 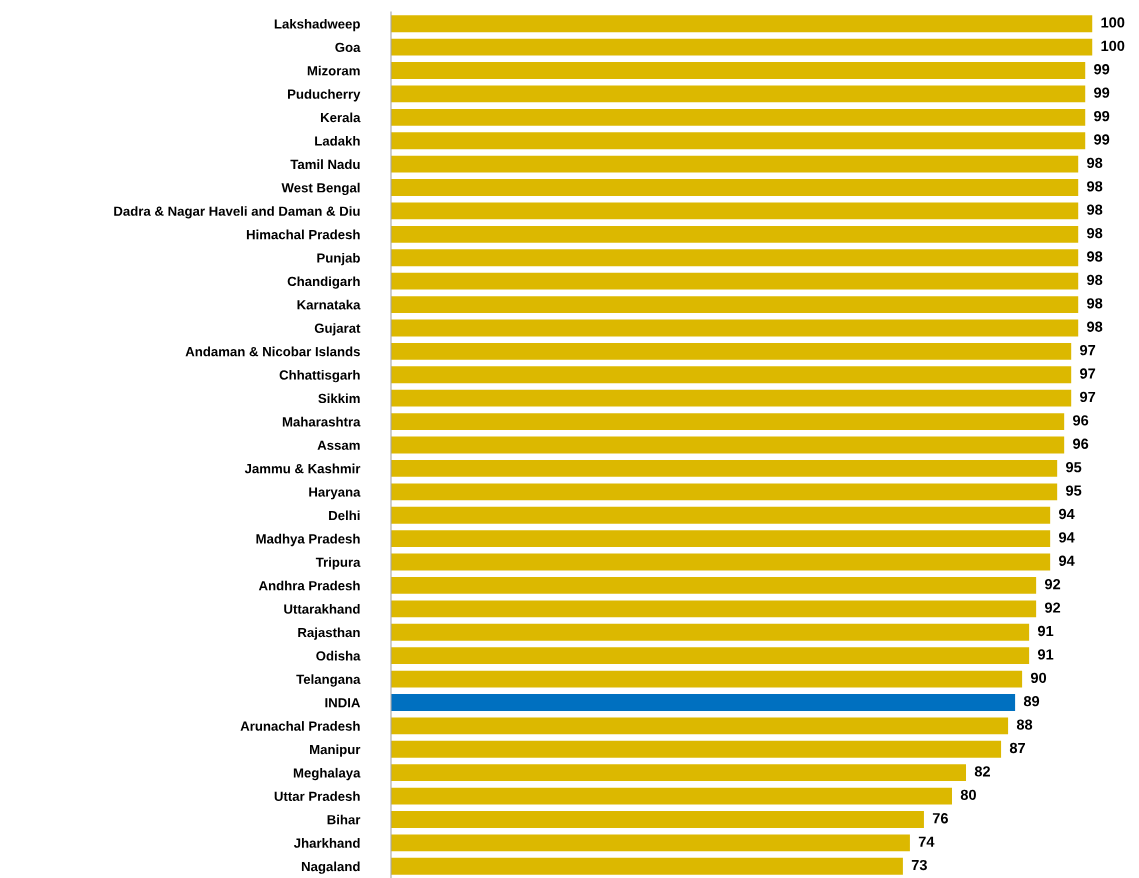 I want to click on y-tick-label: Assam, so click(x=338, y=445).